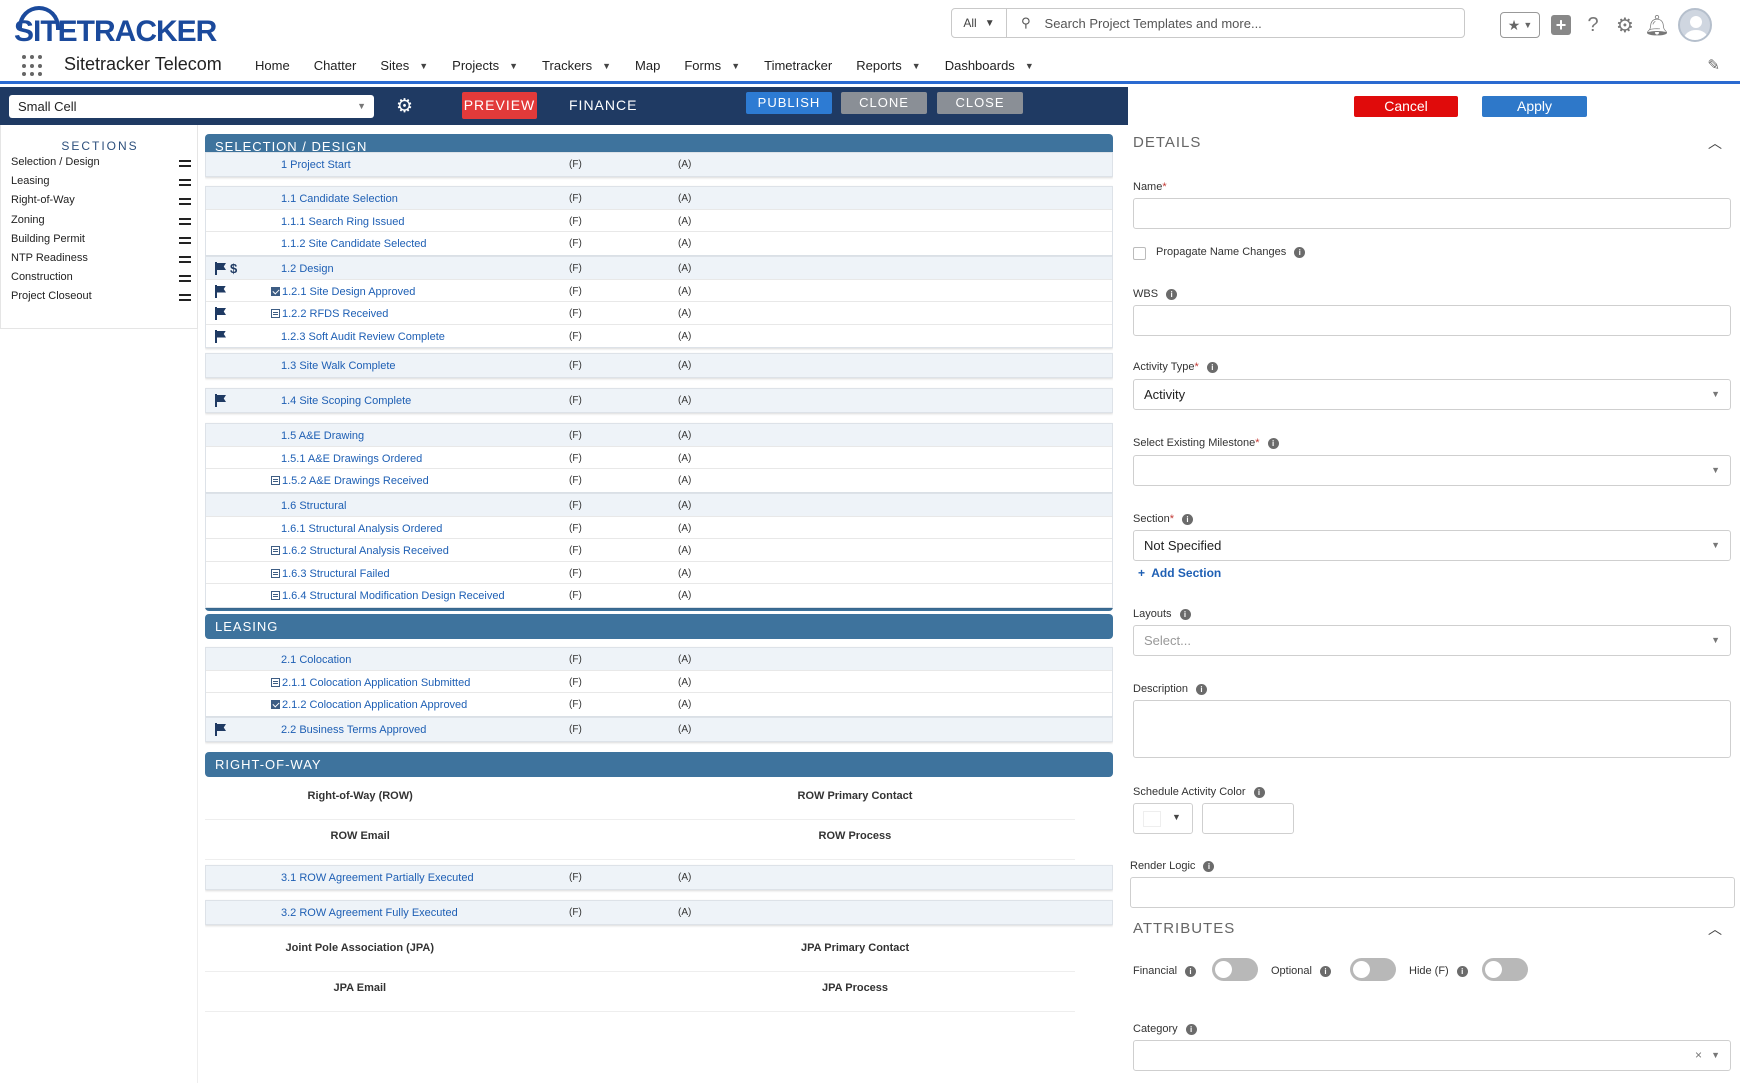  What do you see at coordinates (989, 65) in the screenshot?
I see `nav-item-dashboards: Dashboards ▼` at bounding box center [989, 65].